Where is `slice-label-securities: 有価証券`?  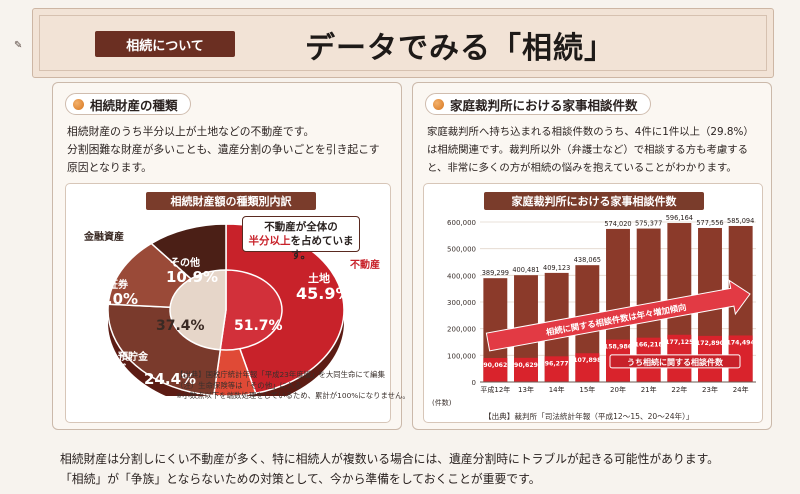
slice-label-securities: 有価証券 is located at coordinates (108, 285).